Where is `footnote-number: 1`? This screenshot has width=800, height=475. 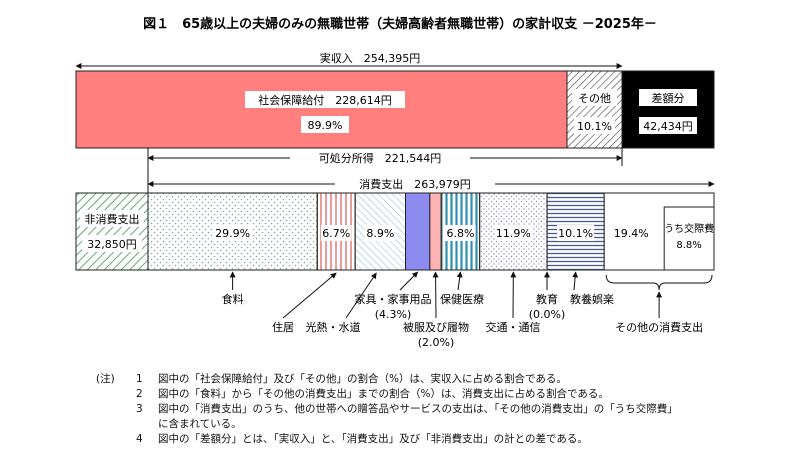 footnote-number: 1 is located at coordinates (139, 379).